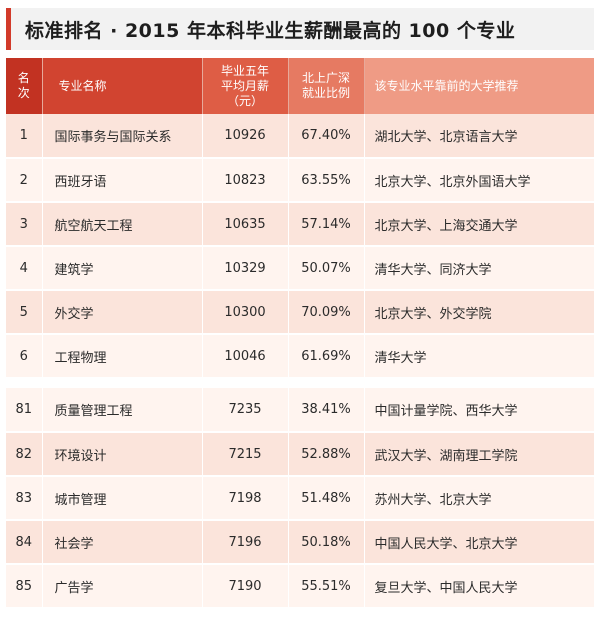 The image size is (600, 620). I want to click on rank-cell: 6, so click(24, 356).